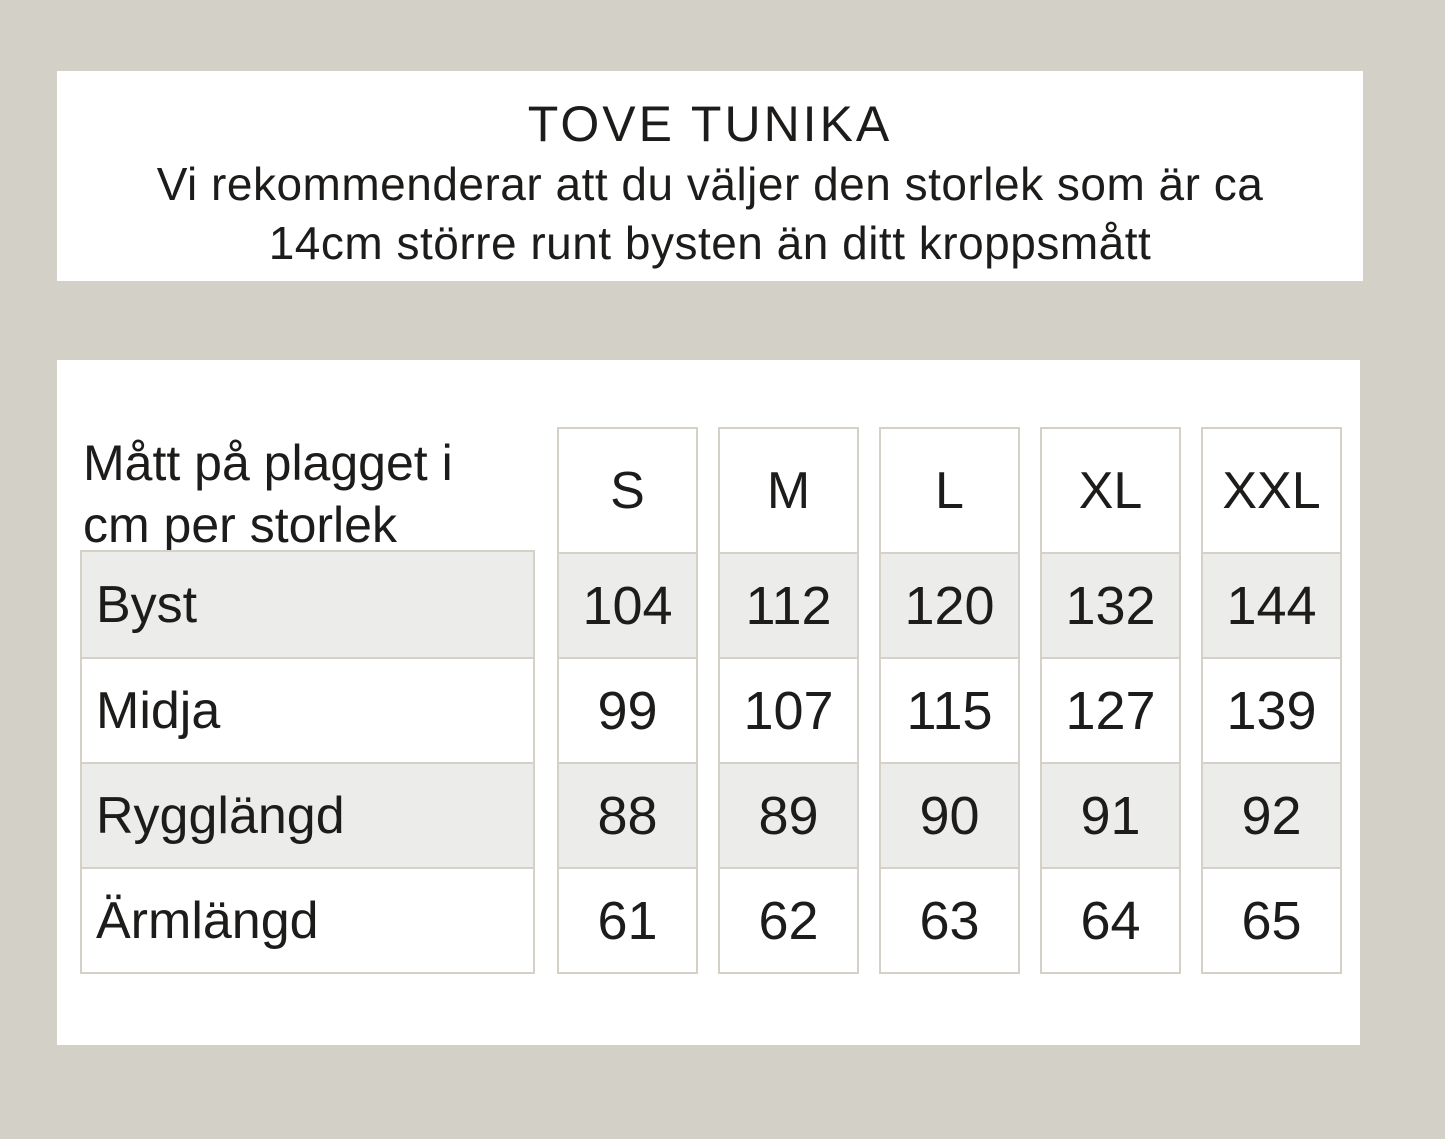  Describe the element at coordinates (627, 709) in the screenshot. I see `value-midja-s: 99` at that location.